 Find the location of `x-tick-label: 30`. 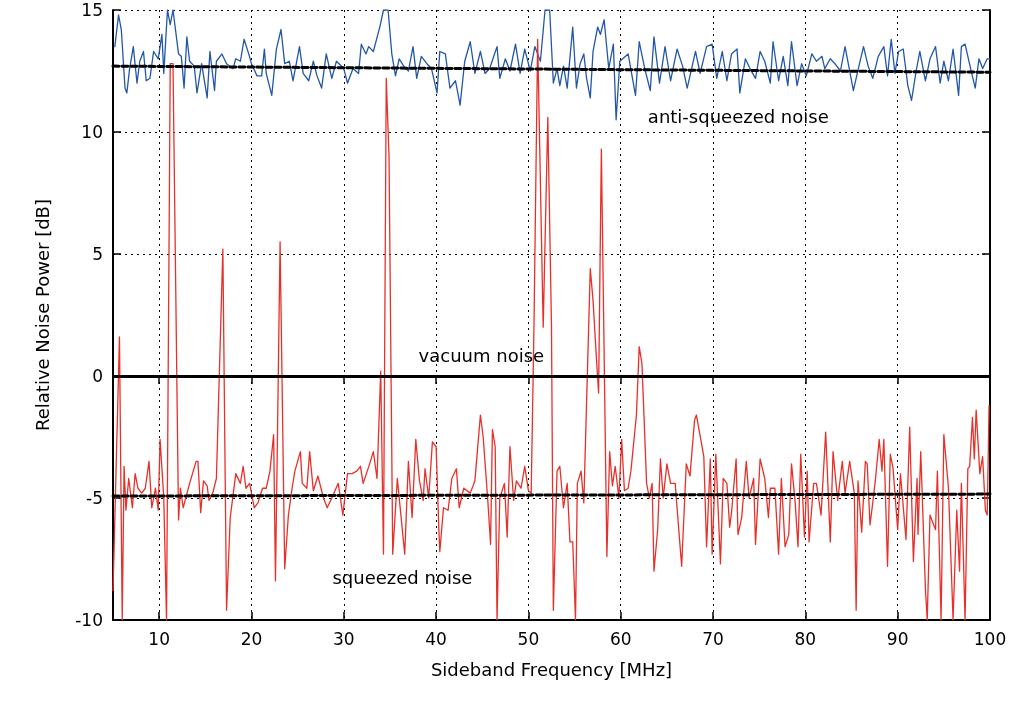

x-tick-label: 30 is located at coordinates (343, 638).